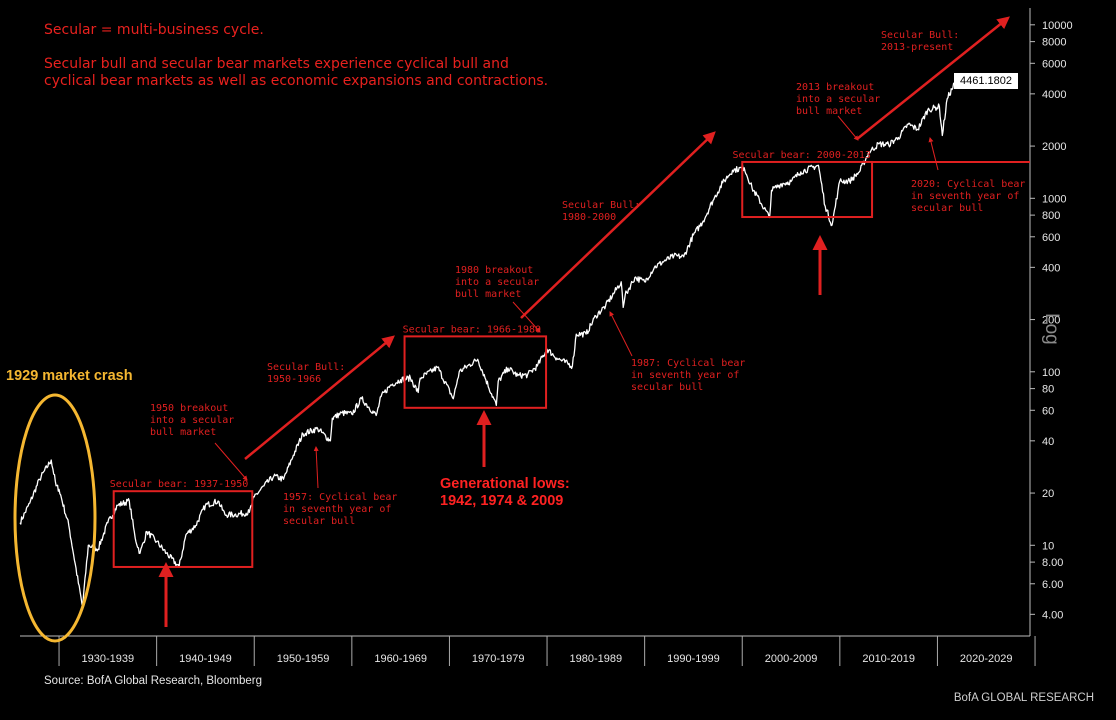  Describe the element at coordinates (693, 659) in the screenshot. I see `x-tick-label: 1990-1999` at that location.